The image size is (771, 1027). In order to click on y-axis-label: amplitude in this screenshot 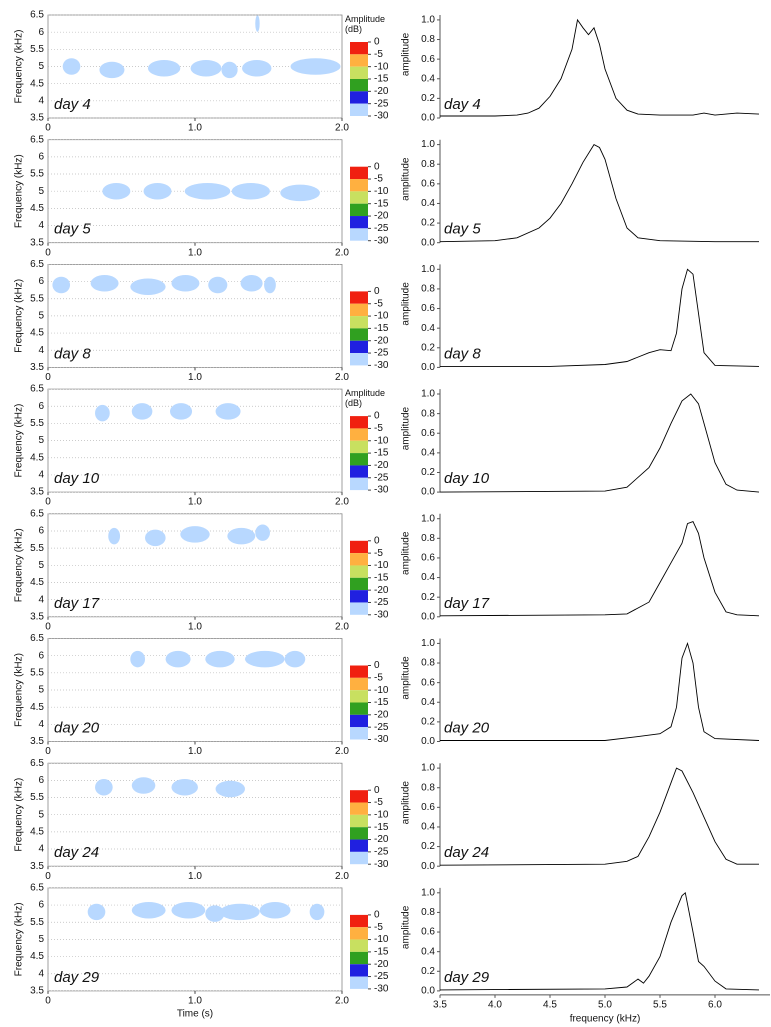, I will do `click(406, 428)`.